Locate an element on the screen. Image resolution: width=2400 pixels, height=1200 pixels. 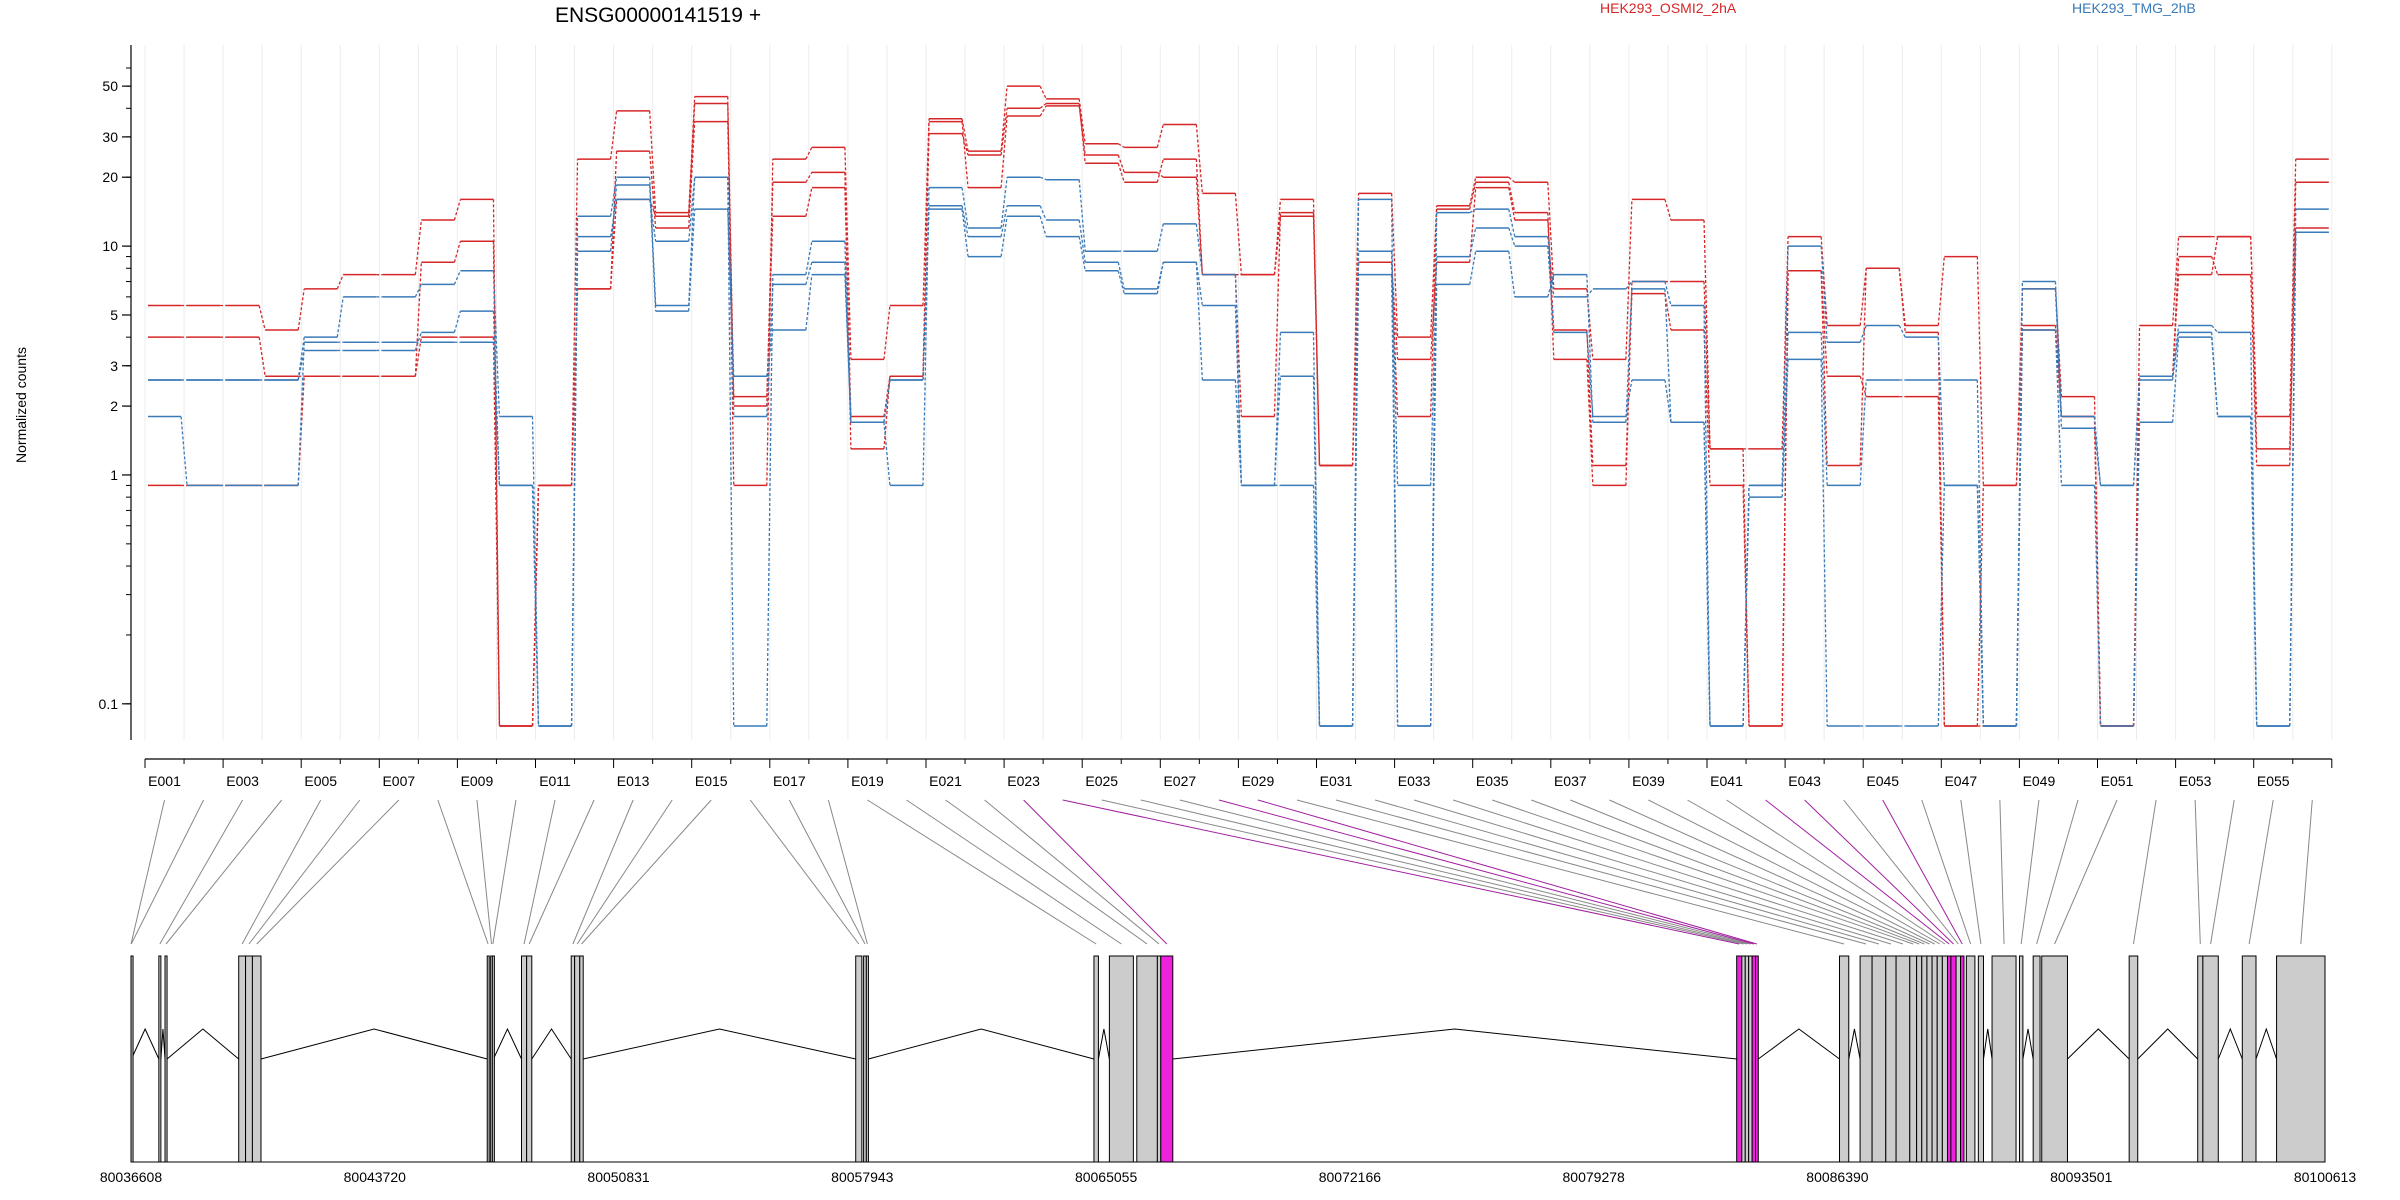
connector-E051 is located at coordinates (2086, 872).